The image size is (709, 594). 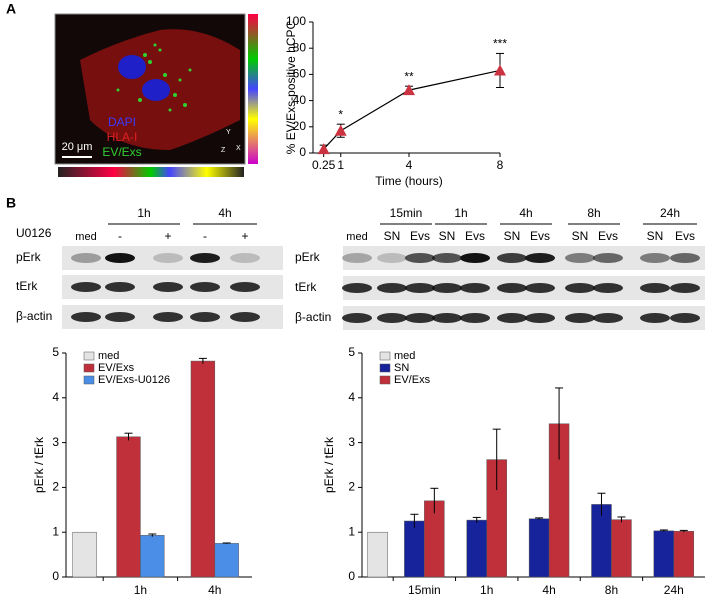 What do you see at coordinates (424, 588) in the screenshot?
I see `x-tick-label: 15min` at bounding box center [424, 588].